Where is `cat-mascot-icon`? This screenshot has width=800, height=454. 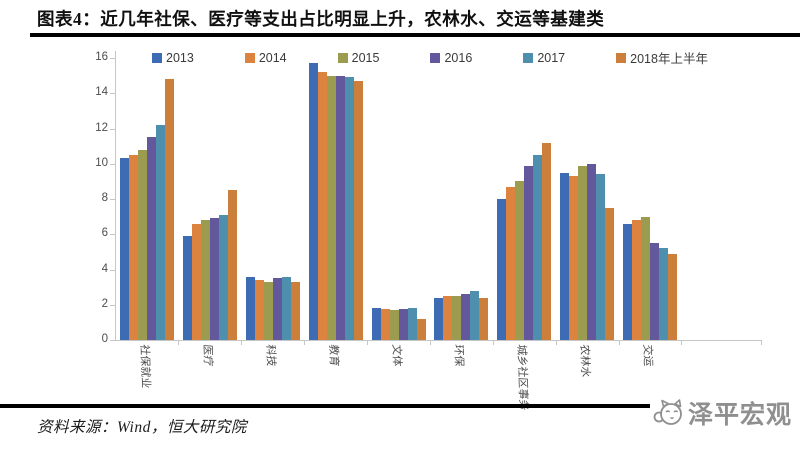 cat-mascot-icon is located at coordinates (667, 412).